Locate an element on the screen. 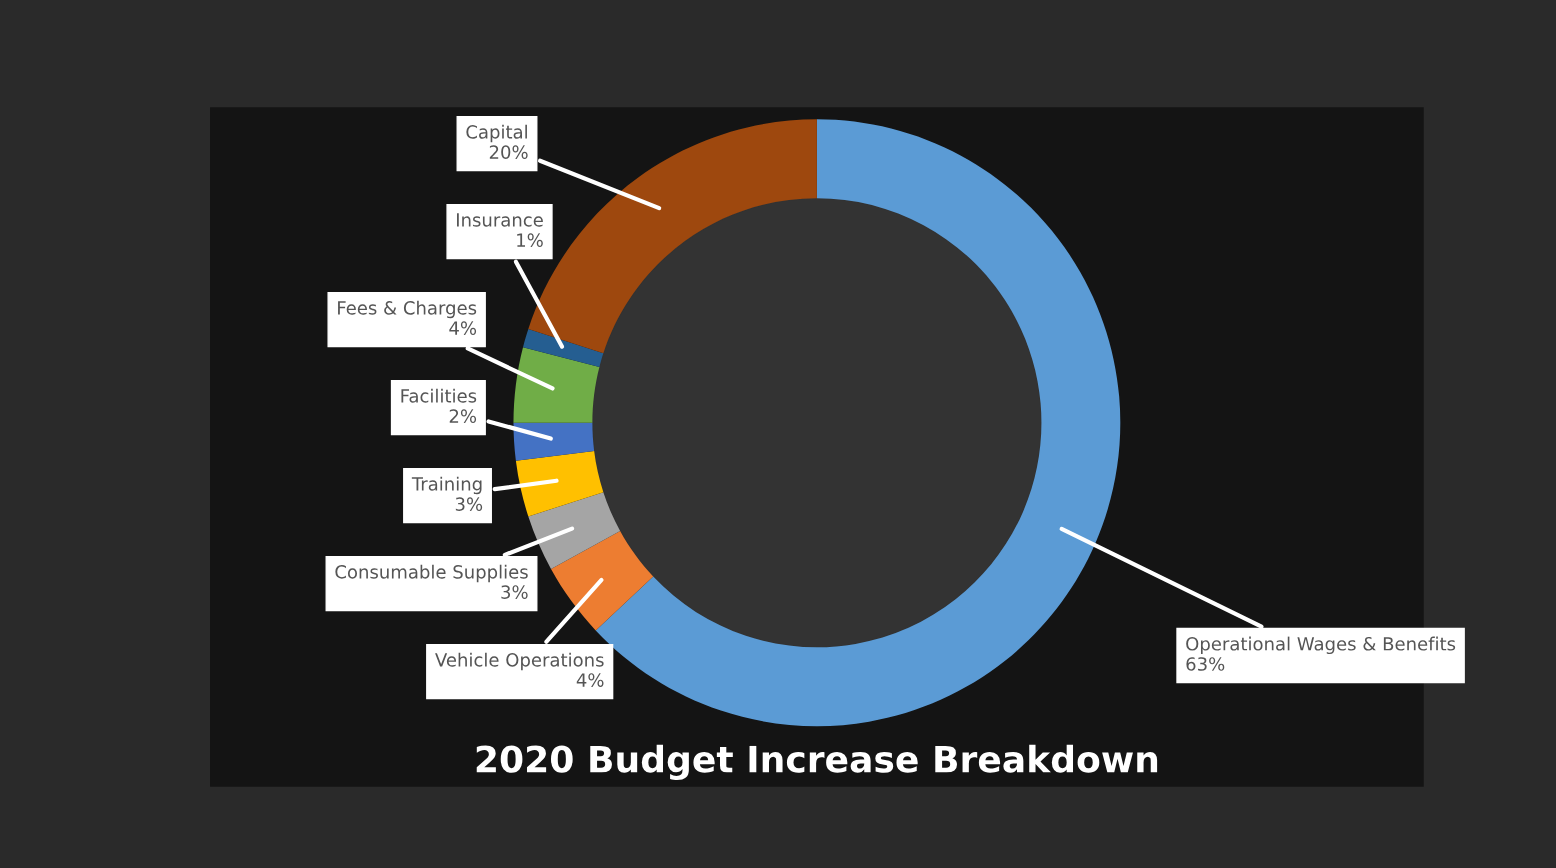 This screenshot has width=1556, height=868. slice-label: Capital is located at coordinates (496, 133).